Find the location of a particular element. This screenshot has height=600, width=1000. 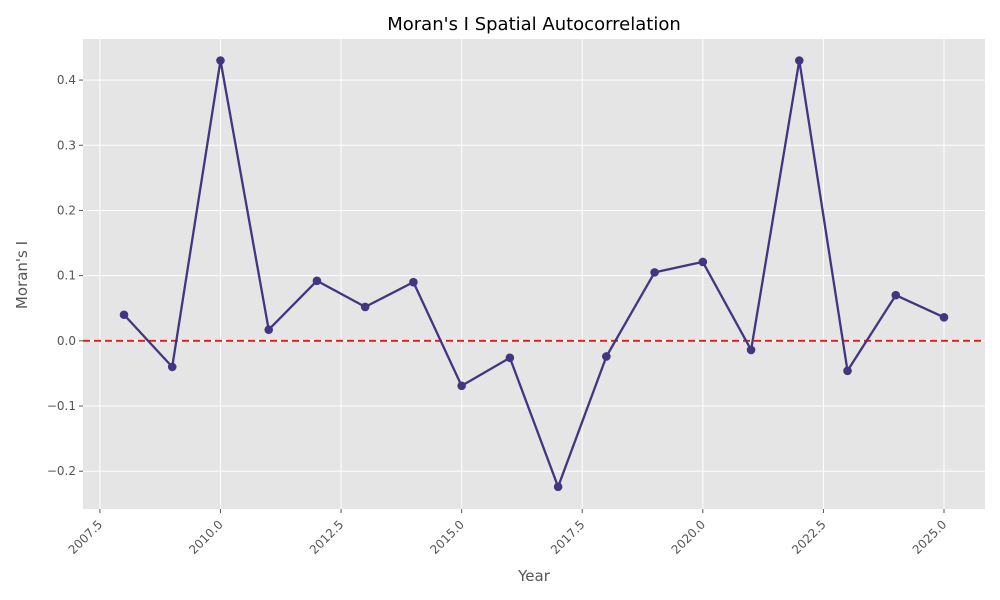

y-tick-label: 0.0 is located at coordinates (66, 341).